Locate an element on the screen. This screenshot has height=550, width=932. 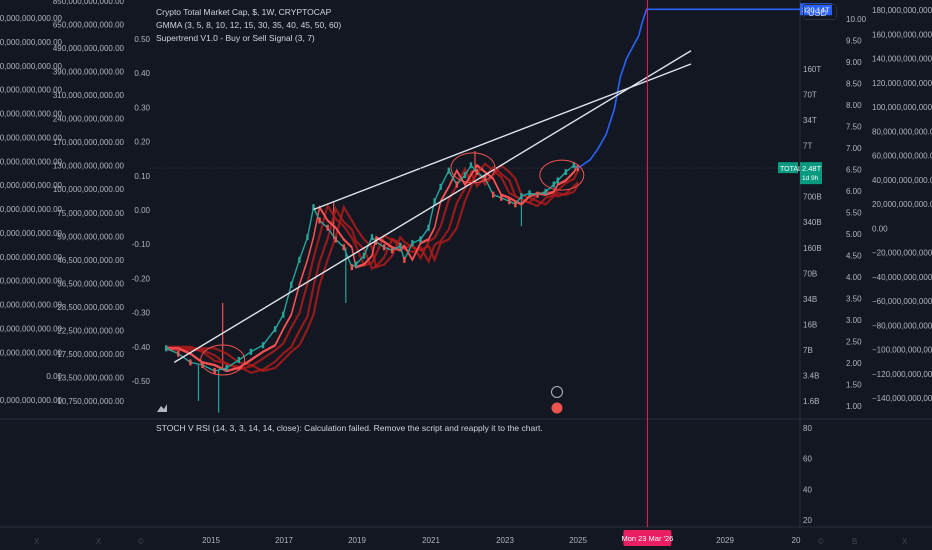
stoch-axis-label: 60 is located at coordinates (807, 459).